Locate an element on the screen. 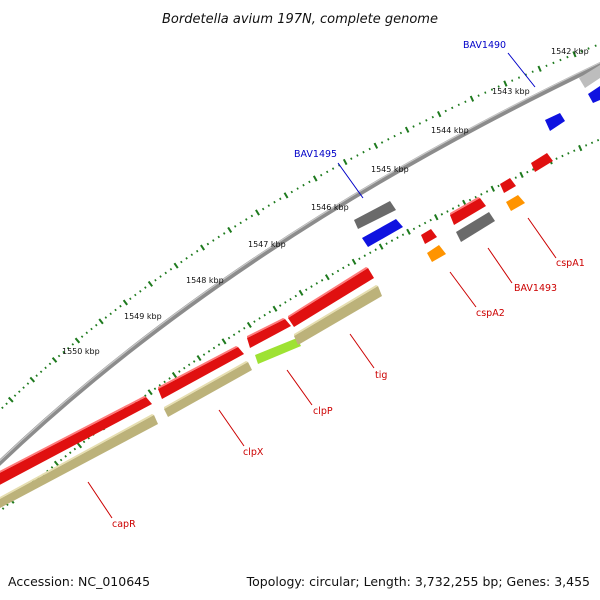  gene-label-bav1495: BAV1495 is located at coordinates (315, 154).